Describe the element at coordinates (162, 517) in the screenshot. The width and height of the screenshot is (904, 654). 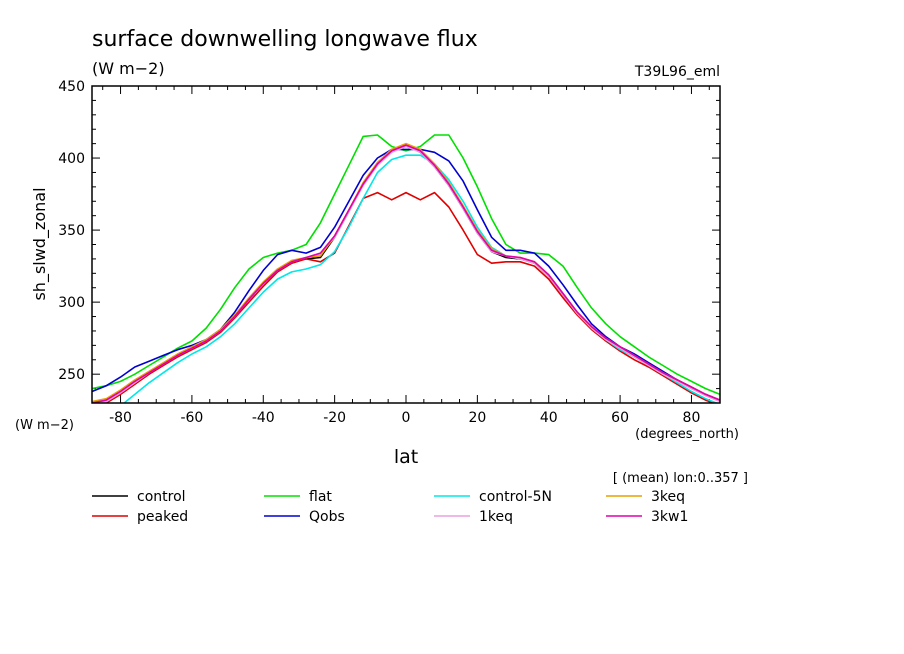
I see `legend-label: peaked` at that location.